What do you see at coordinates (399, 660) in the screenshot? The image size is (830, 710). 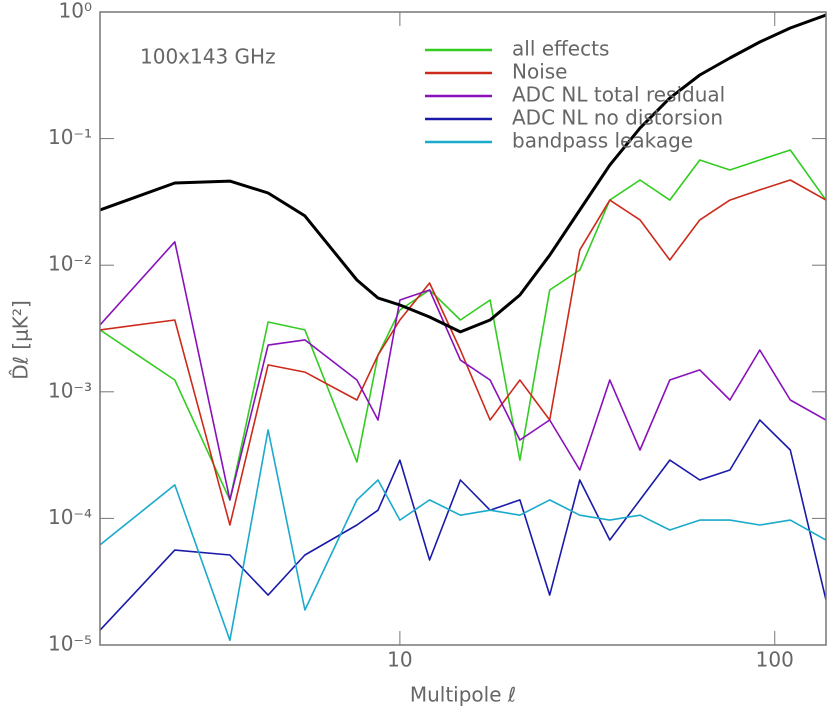 I see `x-tick-label: 10` at bounding box center [399, 660].